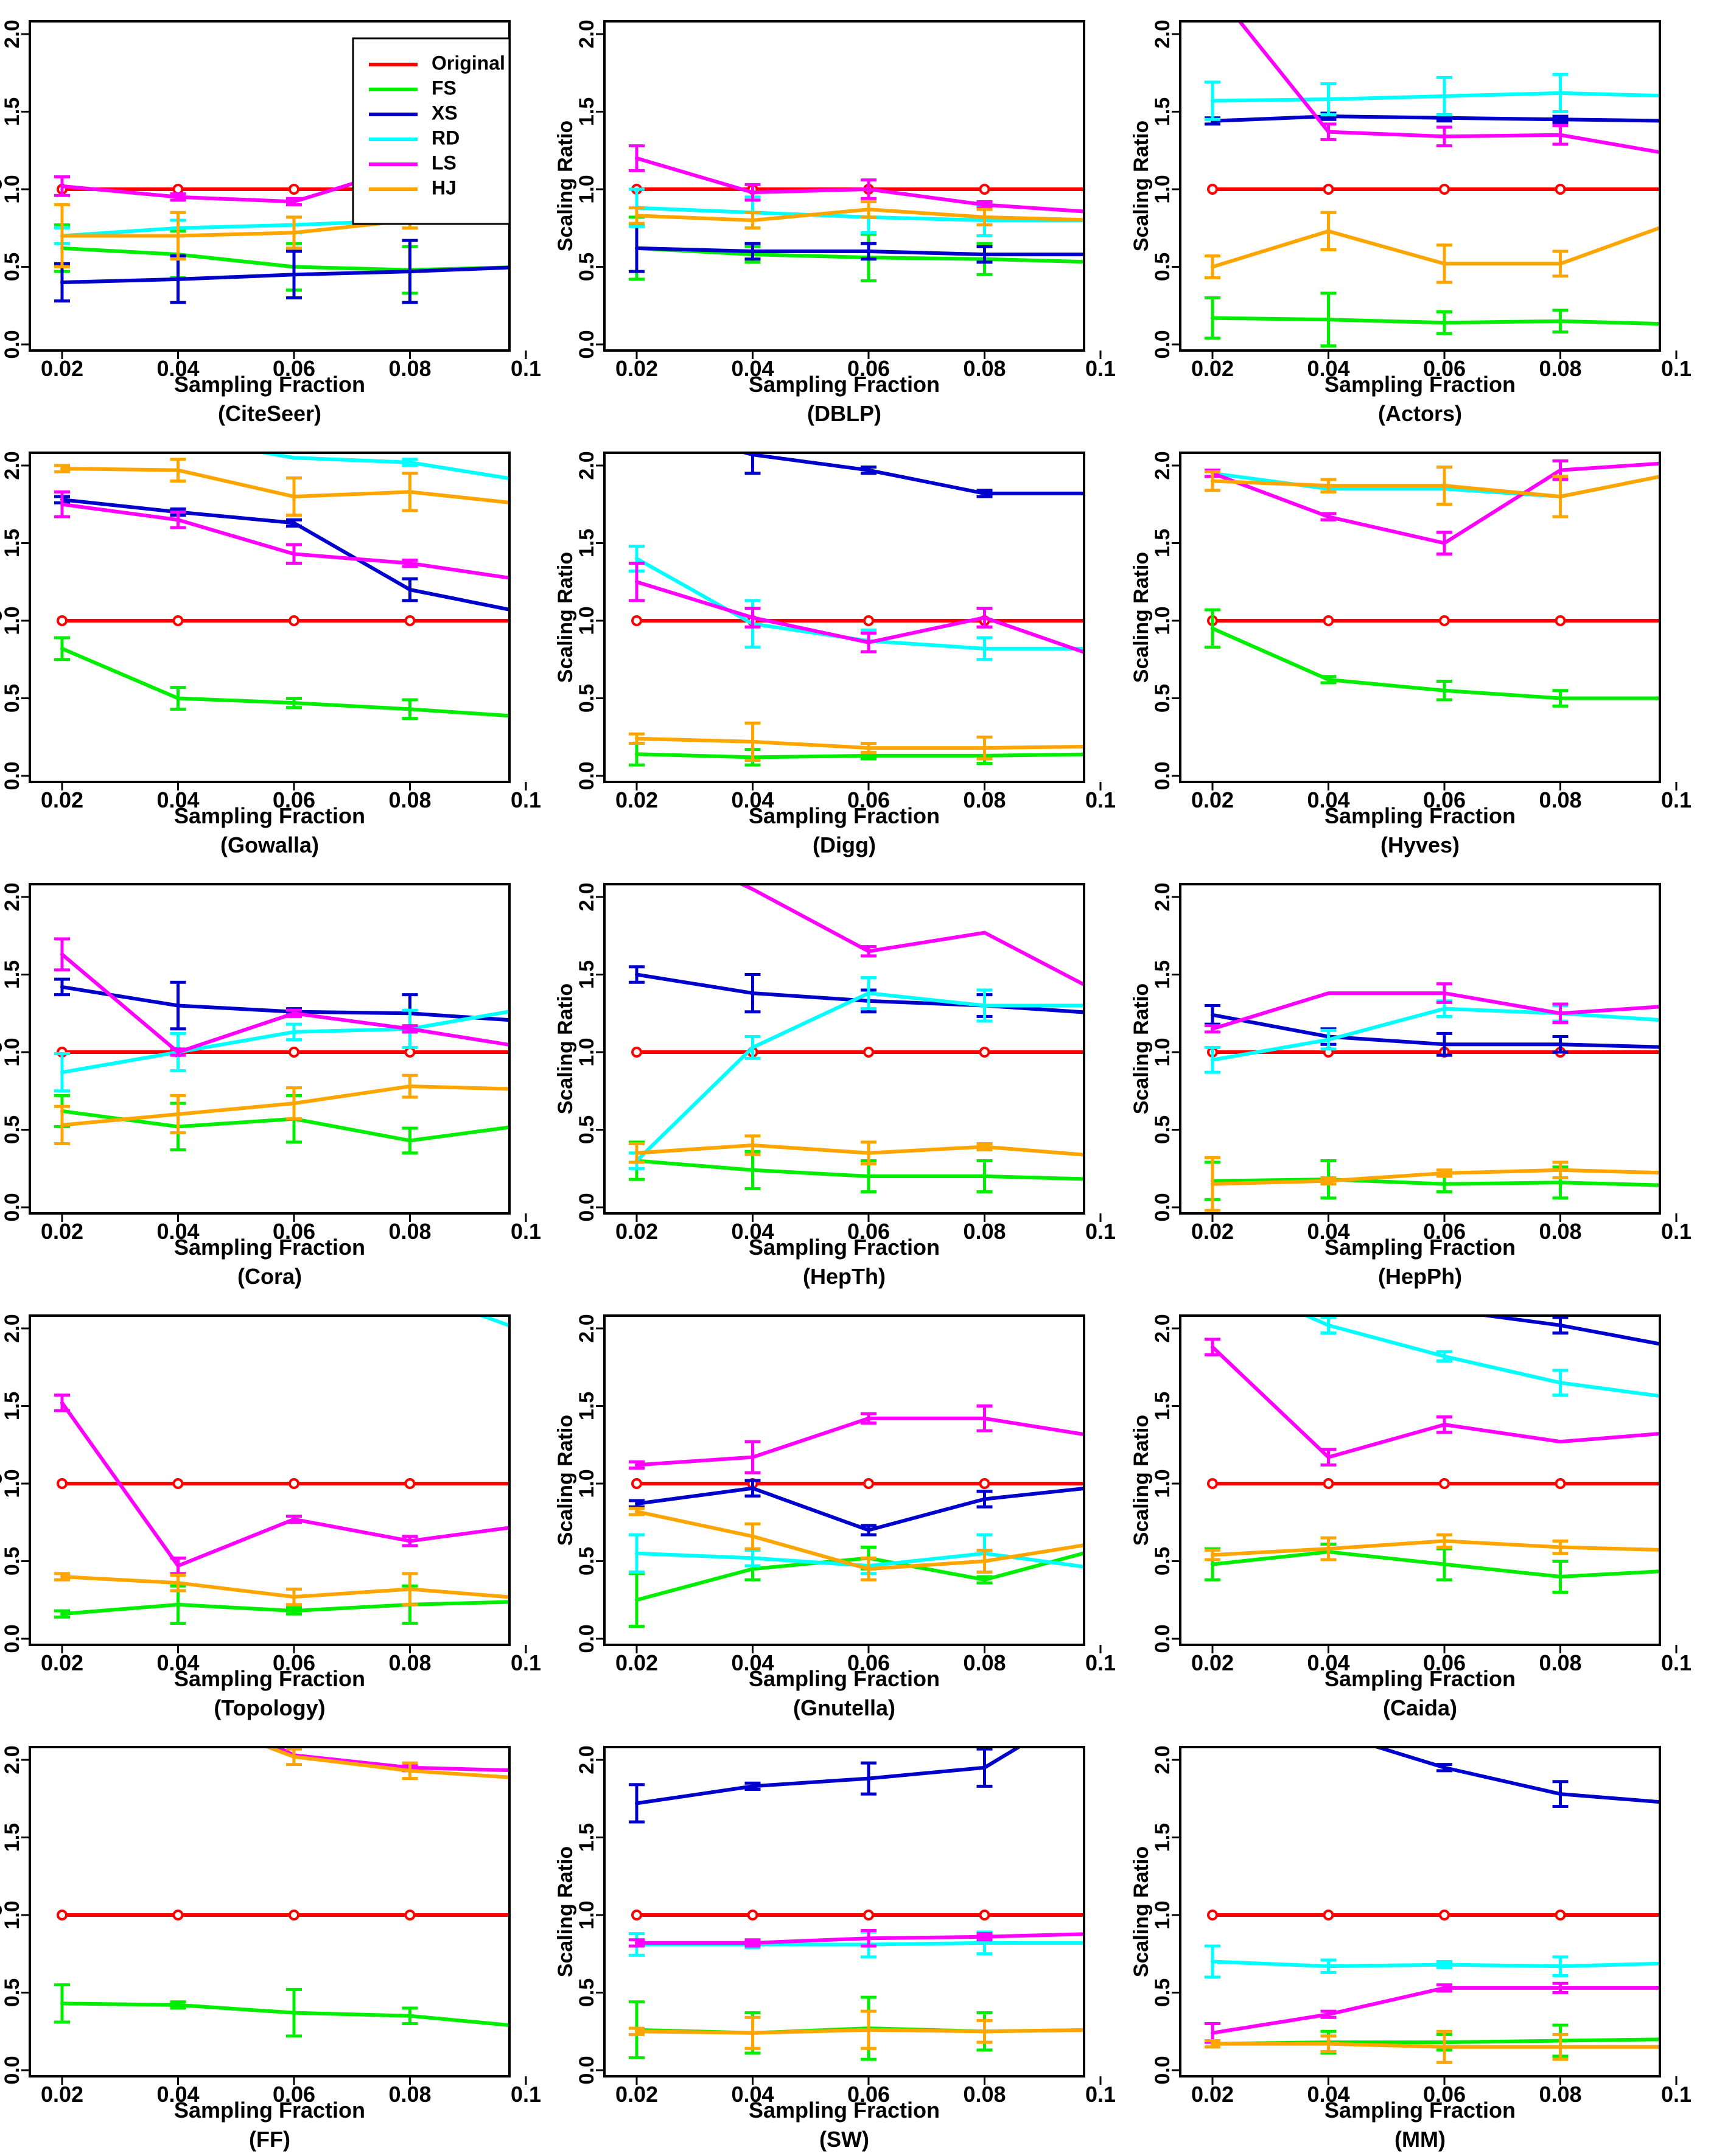  I want to click on chart-title: (DBLP), so click(844, 414).